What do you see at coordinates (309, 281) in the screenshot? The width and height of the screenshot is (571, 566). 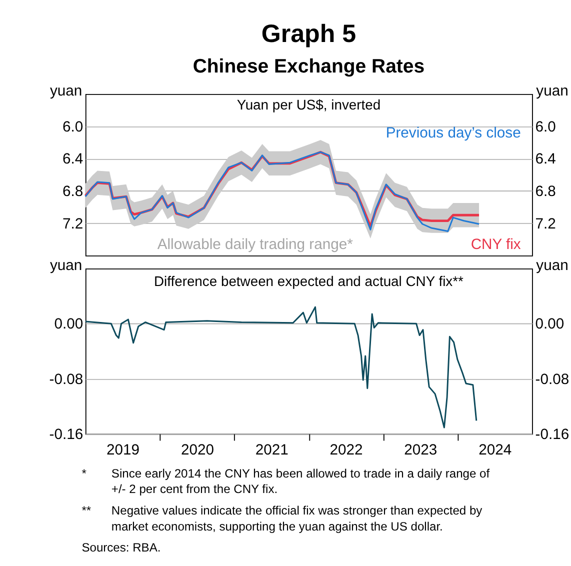 I see `chart-title: Difference between expected and actual CNY fix**` at bounding box center [309, 281].